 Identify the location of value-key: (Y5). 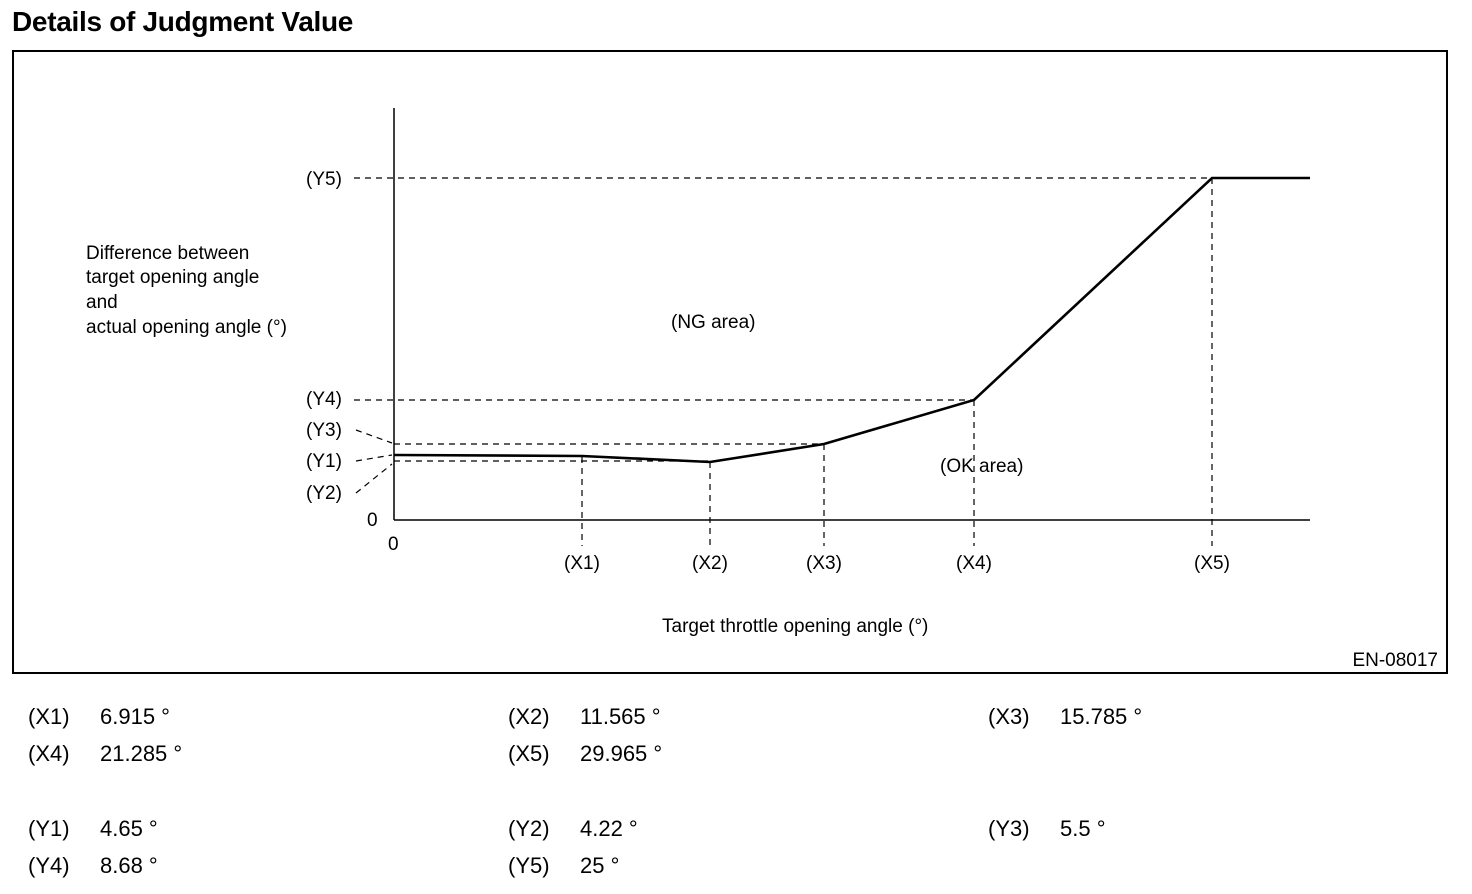
(529, 865).